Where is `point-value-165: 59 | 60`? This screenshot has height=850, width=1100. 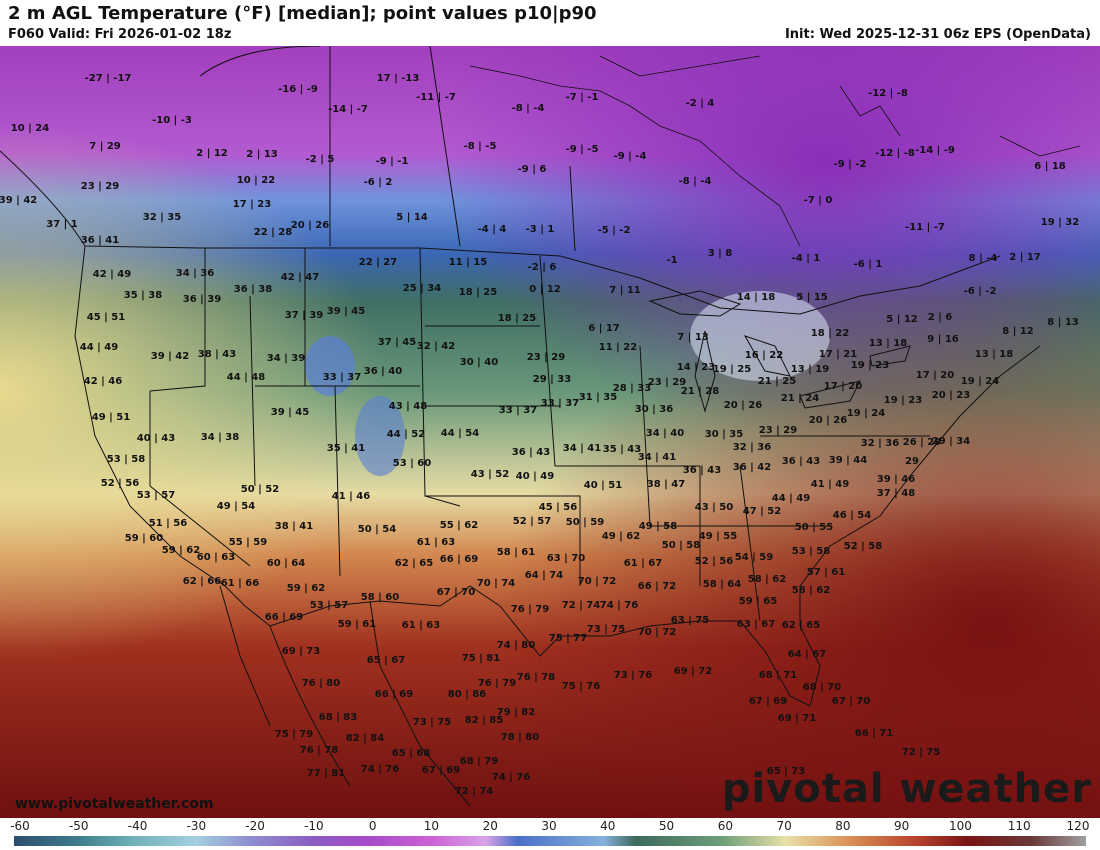 point-value-165: 59 | 60 is located at coordinates (144, 538).